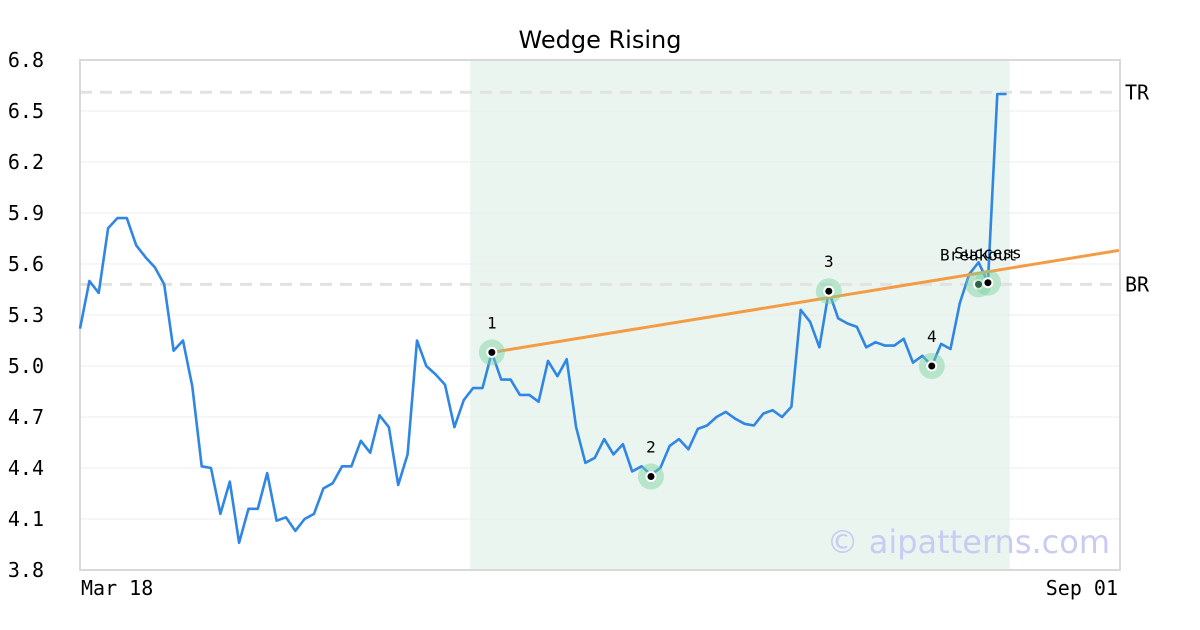 The image size is (1200, 630). Describe the element at coordinates (1082, 588) in the screenshot. I see `x-tick-end: Sep 01` at that location.